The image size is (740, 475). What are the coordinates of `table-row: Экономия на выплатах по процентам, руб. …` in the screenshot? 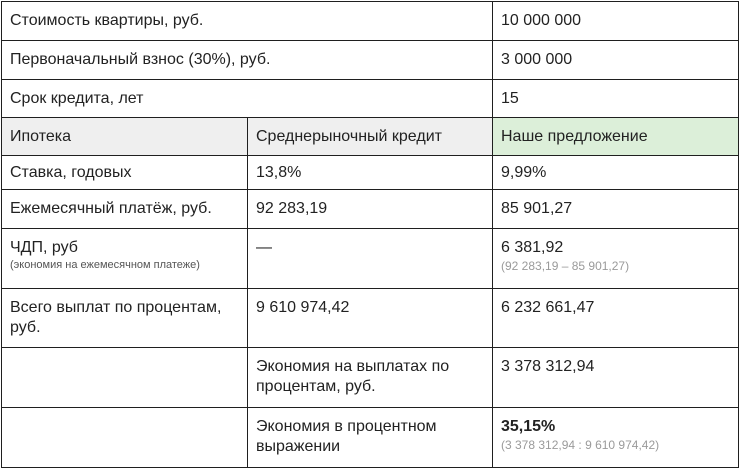 It's located at (370, 377).